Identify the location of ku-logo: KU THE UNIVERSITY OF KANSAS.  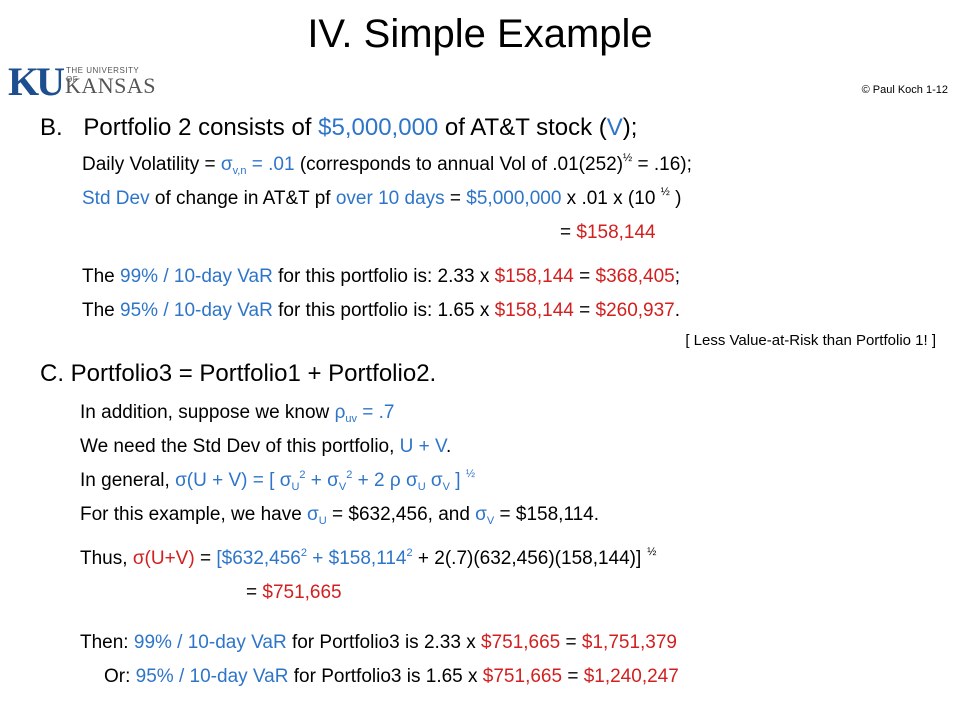
(82, 81).